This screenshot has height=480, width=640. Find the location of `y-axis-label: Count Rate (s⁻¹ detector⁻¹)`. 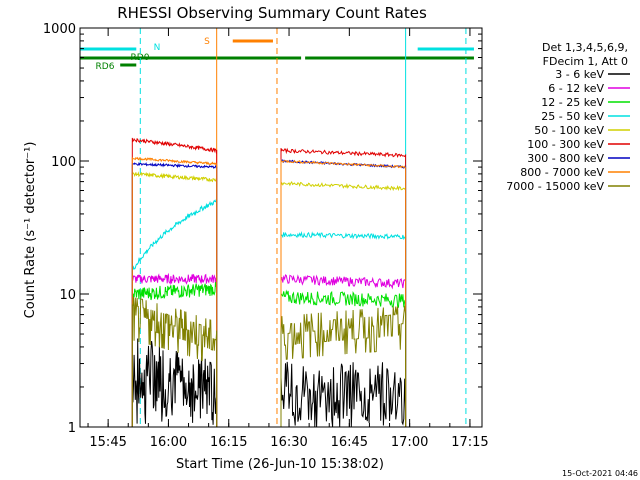

y-axis-label: Count Rate (s⁻¹ detector⁻¹) is located at coordinates (30, 230).